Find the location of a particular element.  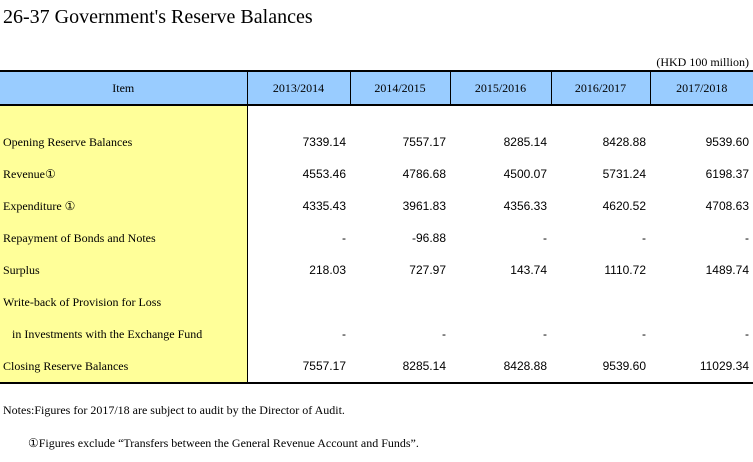

spacer-row is located at coordinates (376, 115).